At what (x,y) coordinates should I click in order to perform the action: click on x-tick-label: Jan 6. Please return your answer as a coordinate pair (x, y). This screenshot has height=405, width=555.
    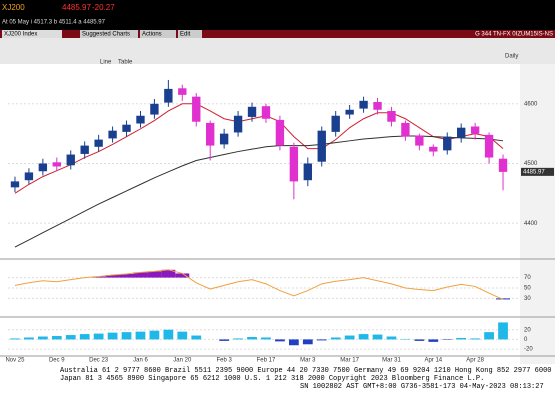
    Looking at the image, I should click on (140, 361).